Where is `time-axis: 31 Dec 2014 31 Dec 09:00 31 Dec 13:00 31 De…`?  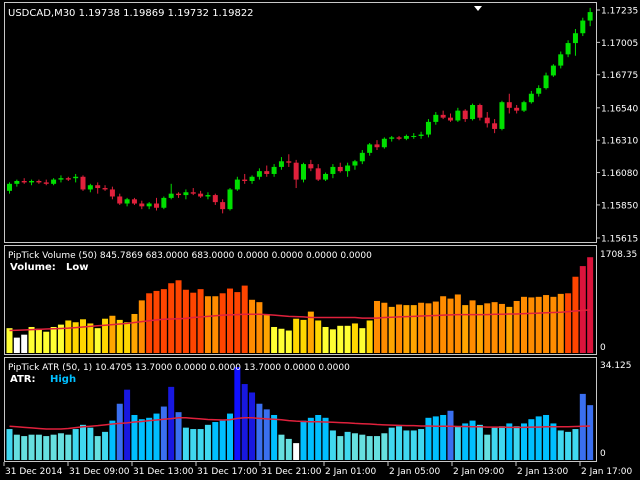
time-axis: 31 Dec 2014 31 Dec 09:00 31 Dec 13:00 31 De… is located at coordinates (318, 469).